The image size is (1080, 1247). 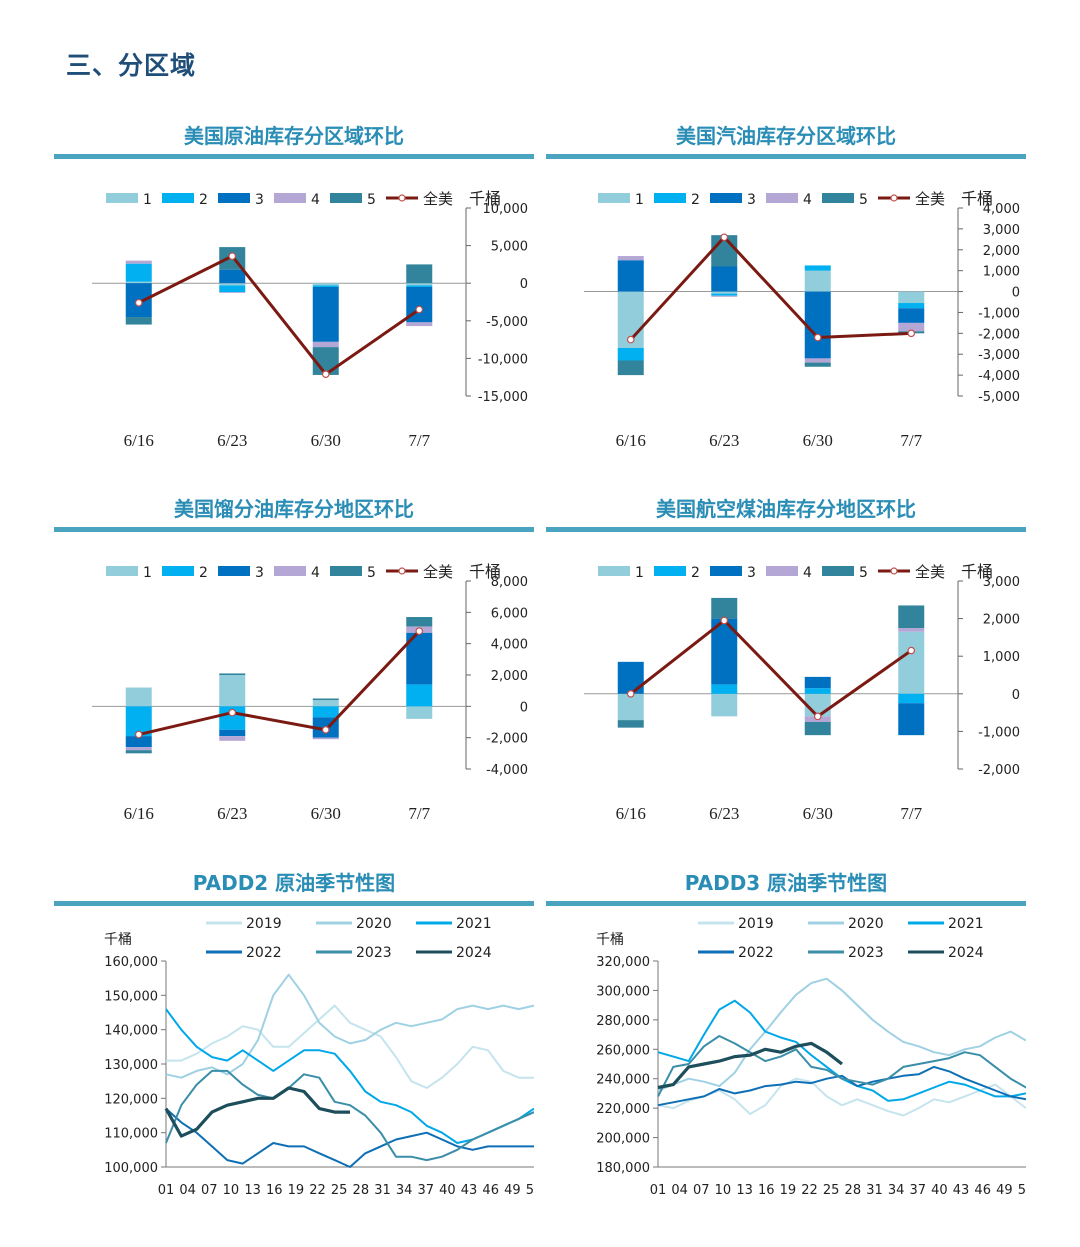 What do you see at coordinates (264, 953) in the screenshot?
I see `legend-label: 2022` at bounding box center [264, 953].